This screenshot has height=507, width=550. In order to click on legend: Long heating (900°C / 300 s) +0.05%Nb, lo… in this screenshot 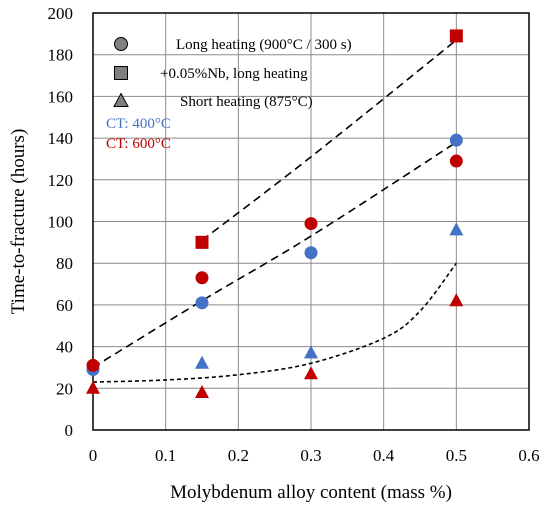, I will do `click(229, 94)`.